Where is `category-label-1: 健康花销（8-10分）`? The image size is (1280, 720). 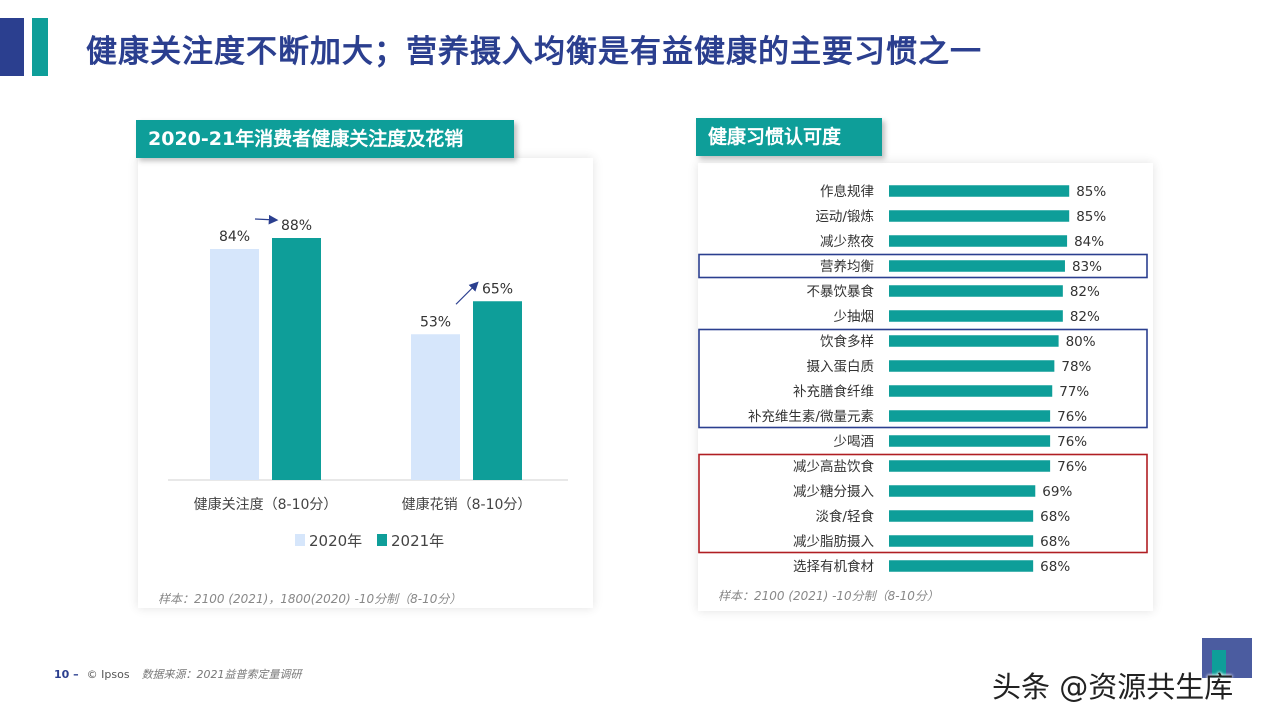
category-label-1: 健康花销（8-10分） is located at coordinates (467, 504).